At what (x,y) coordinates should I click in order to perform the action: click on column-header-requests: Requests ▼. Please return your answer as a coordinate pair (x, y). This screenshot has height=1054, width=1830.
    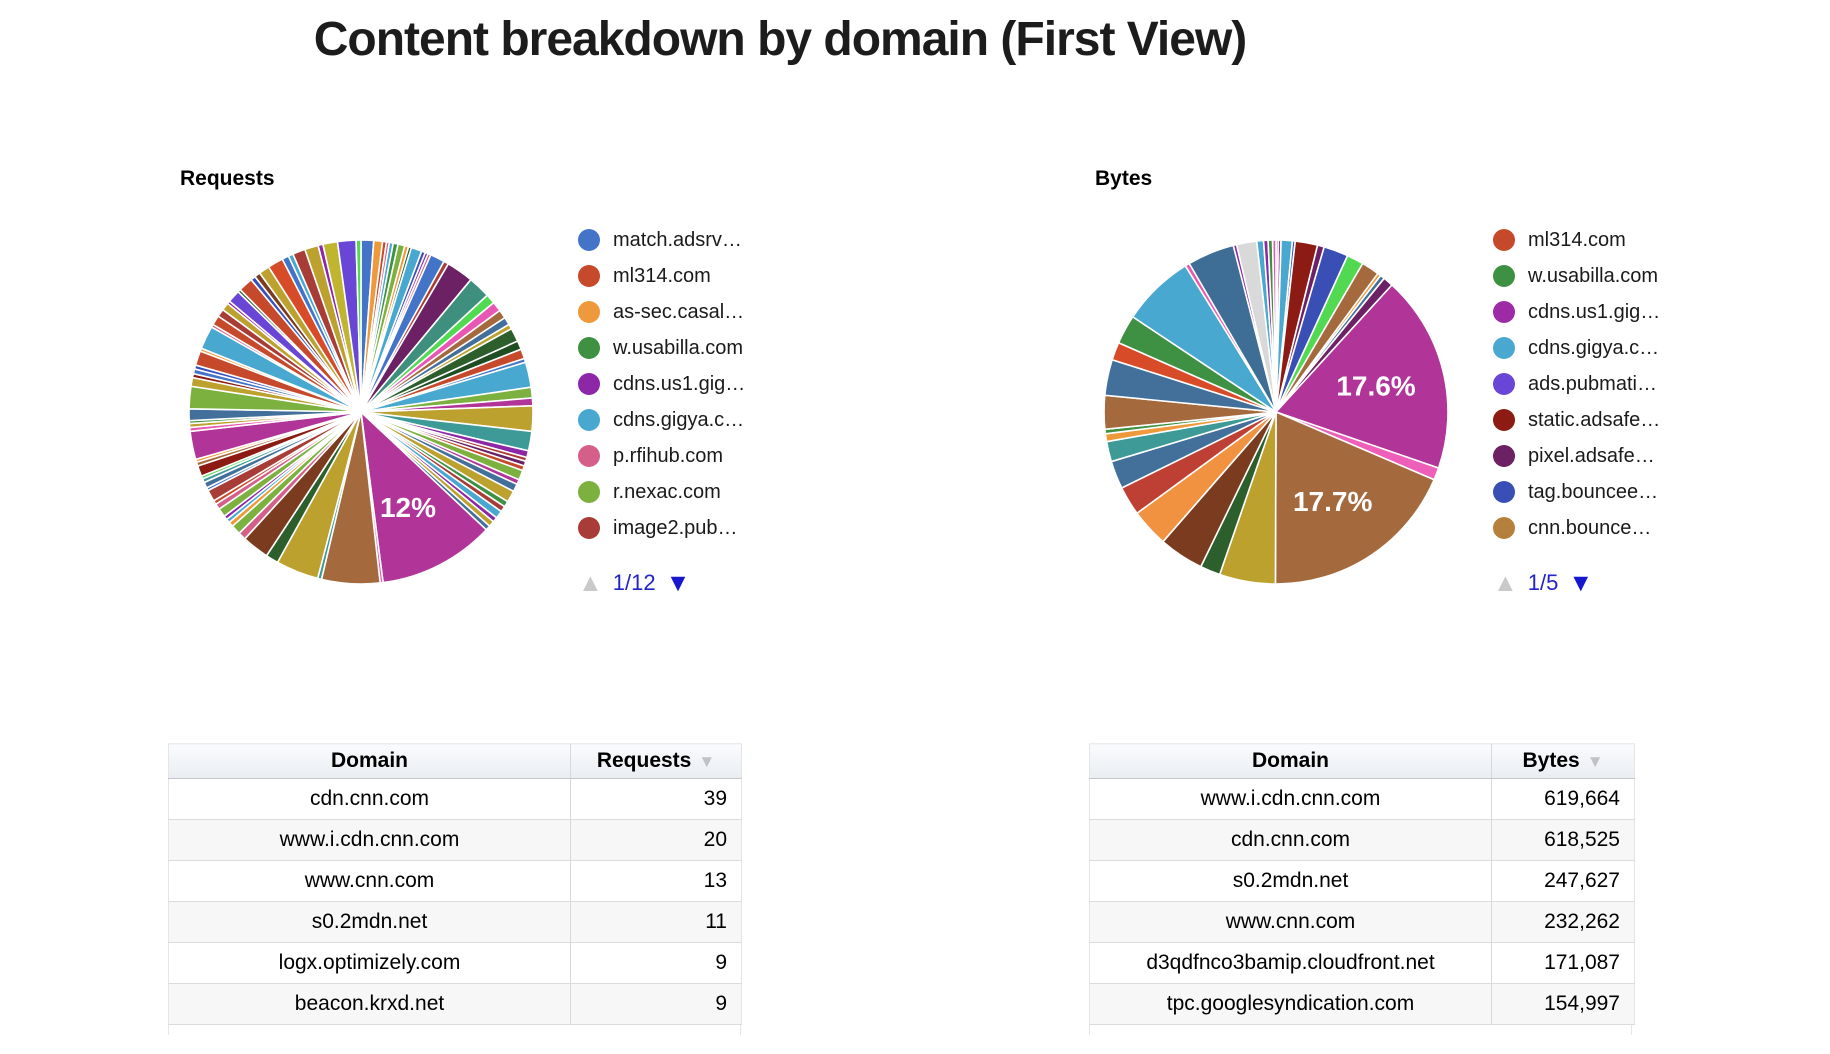
    Looking at the image, I should click on (656, 761).